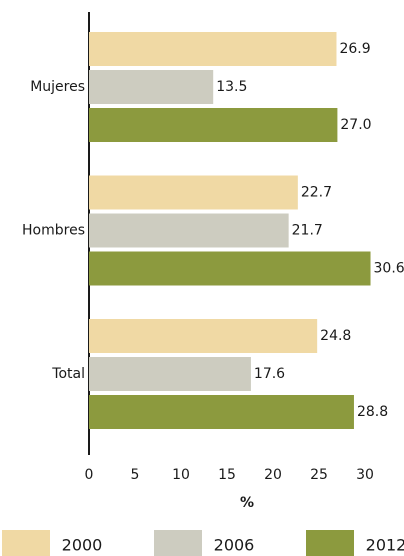 The height and width of the screenshot is (556, 404). Describe the element at coordinates (89, 475) in the screenshot. I see `x-tick-label: 0` at that location.